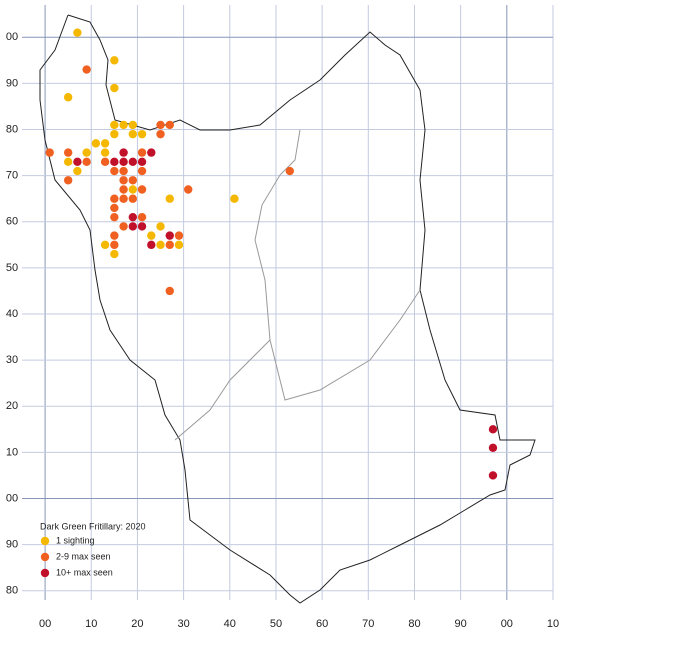 The image size is (696, 647). I want to click on y-tick-label: 40, so click(12, 314).